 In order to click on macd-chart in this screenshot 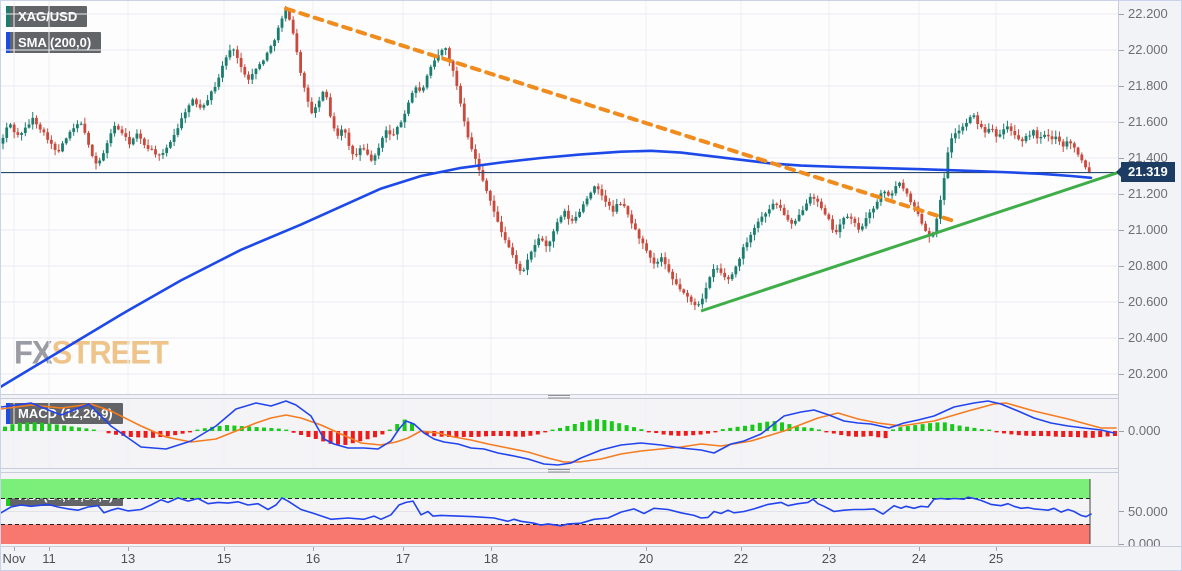, I will do `click(559, 433)`.